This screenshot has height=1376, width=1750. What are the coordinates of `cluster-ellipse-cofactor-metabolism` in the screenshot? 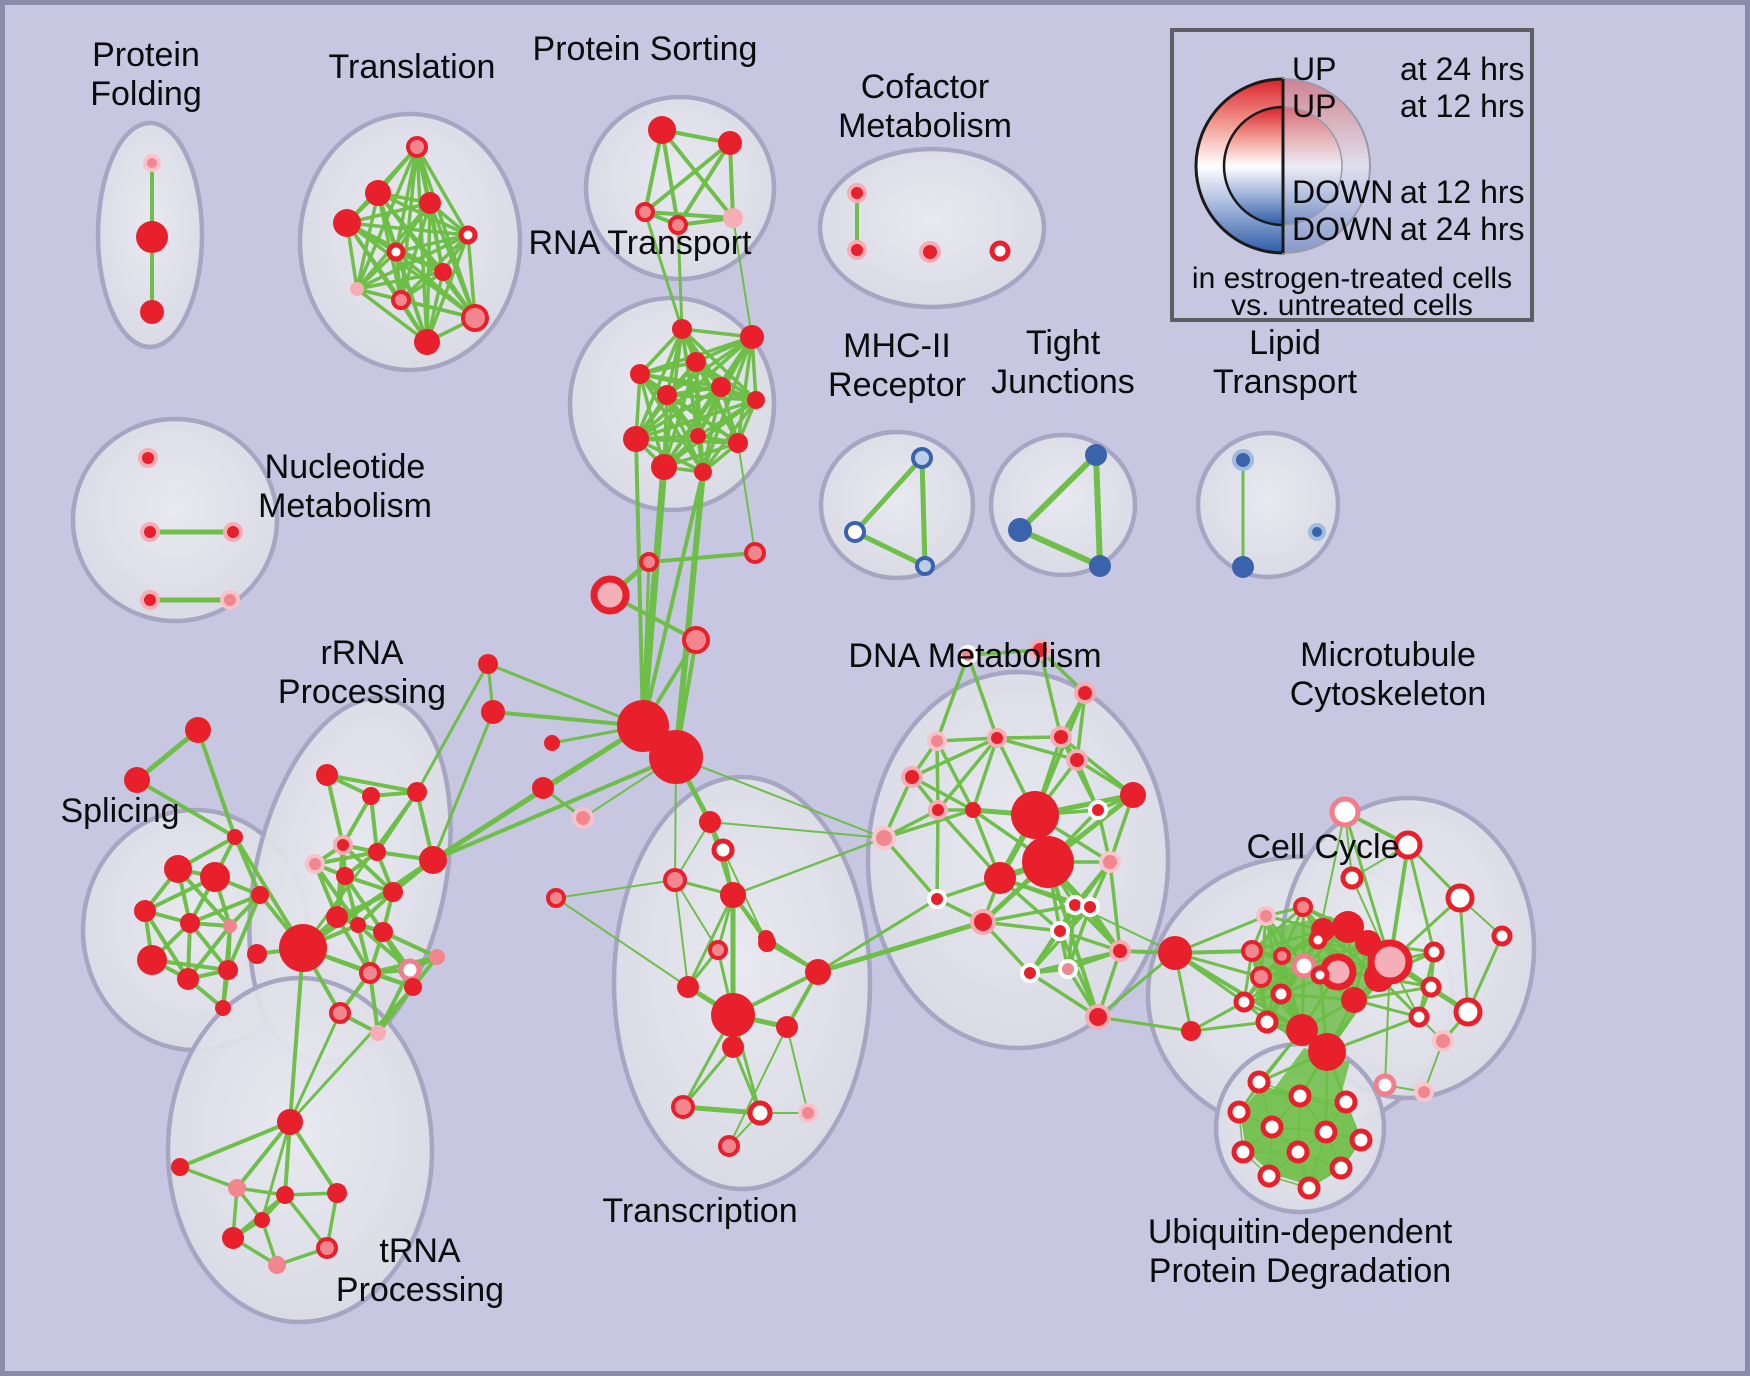 It's located at (932, 228).